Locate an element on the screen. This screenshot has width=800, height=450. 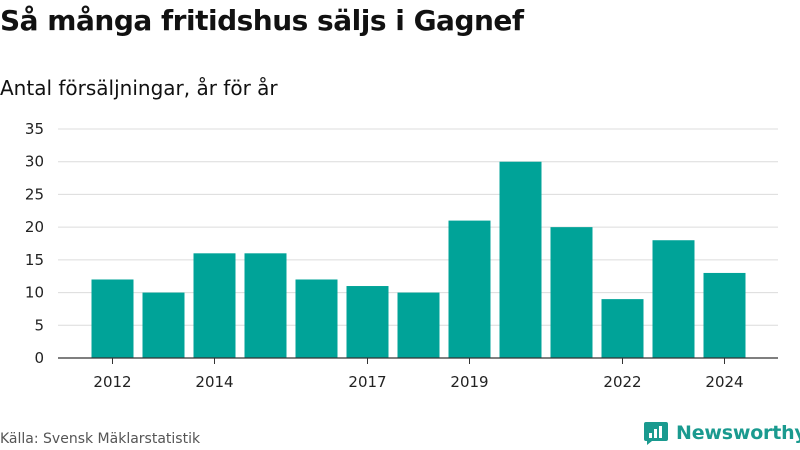
x-tick-label: 2022 is located at coordinates (622, 382).